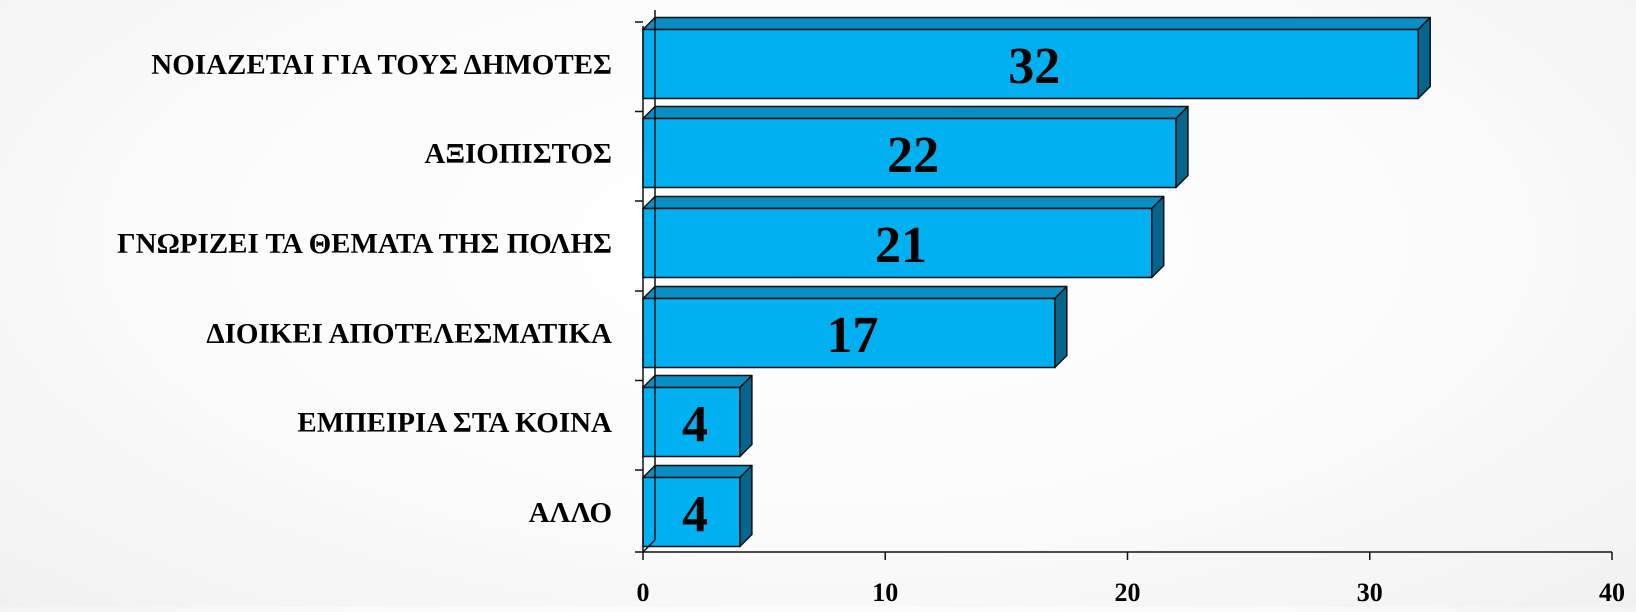 This screenshot has height=612, width=1636. Describe the element at coordinates (649, 546) in the screenshot. I see `floor-edge` at that location.